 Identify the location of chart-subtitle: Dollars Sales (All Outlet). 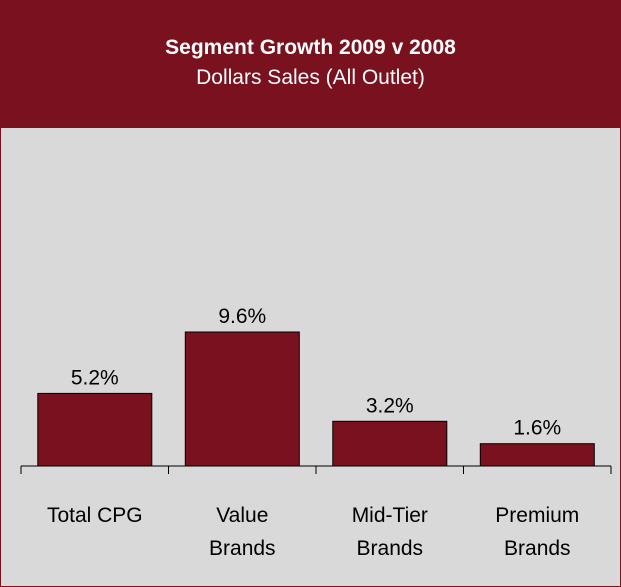
(310, 77).